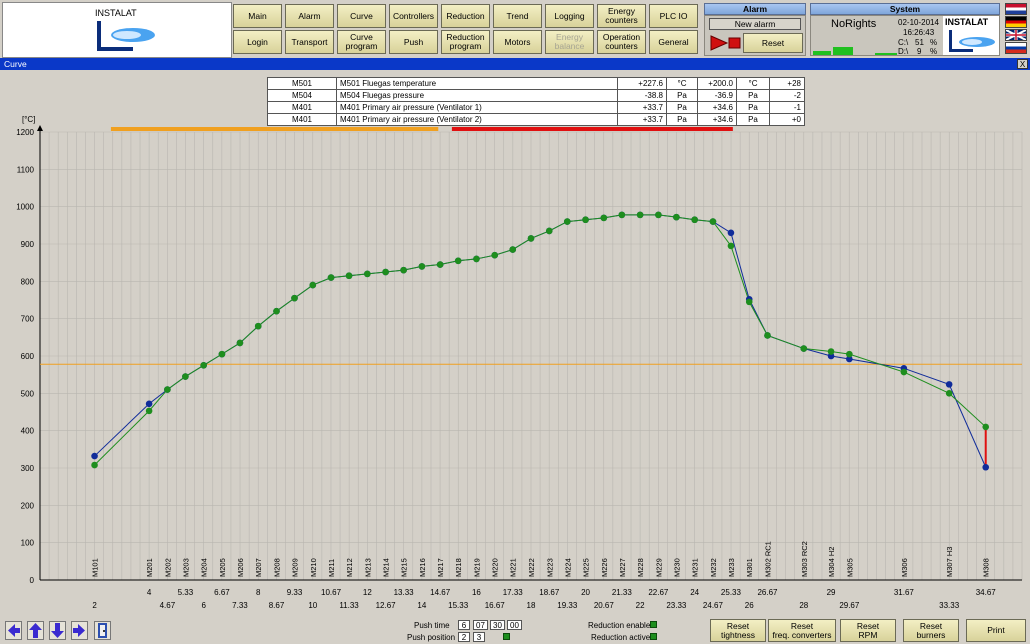 The image size is (1030, 644). Describe the element at coordinates (277, 605) in the screenshot. I see `x-tick-label-bottom: 8.67` at that location.